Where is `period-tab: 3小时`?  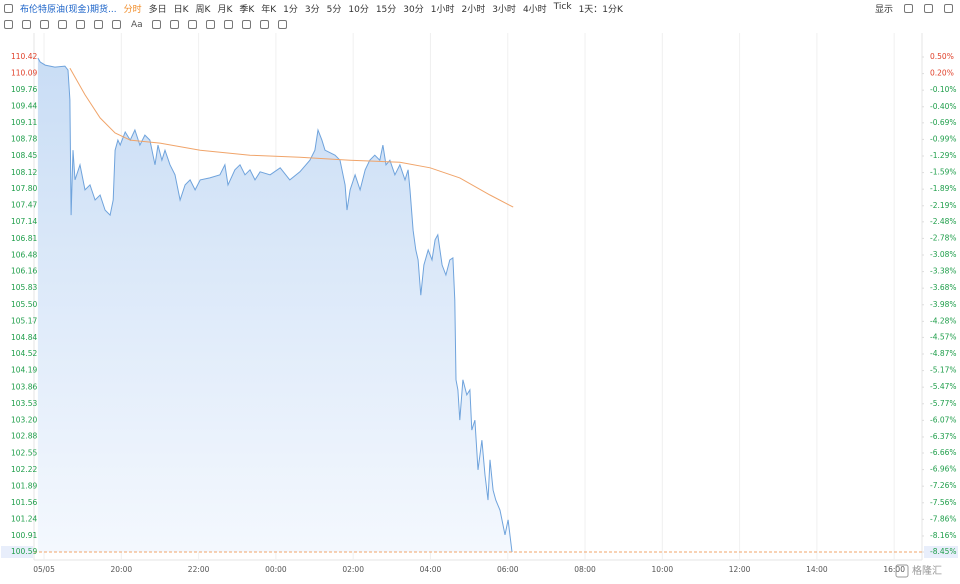
period-tab: 3小时 is located at coordinates (504, 9).